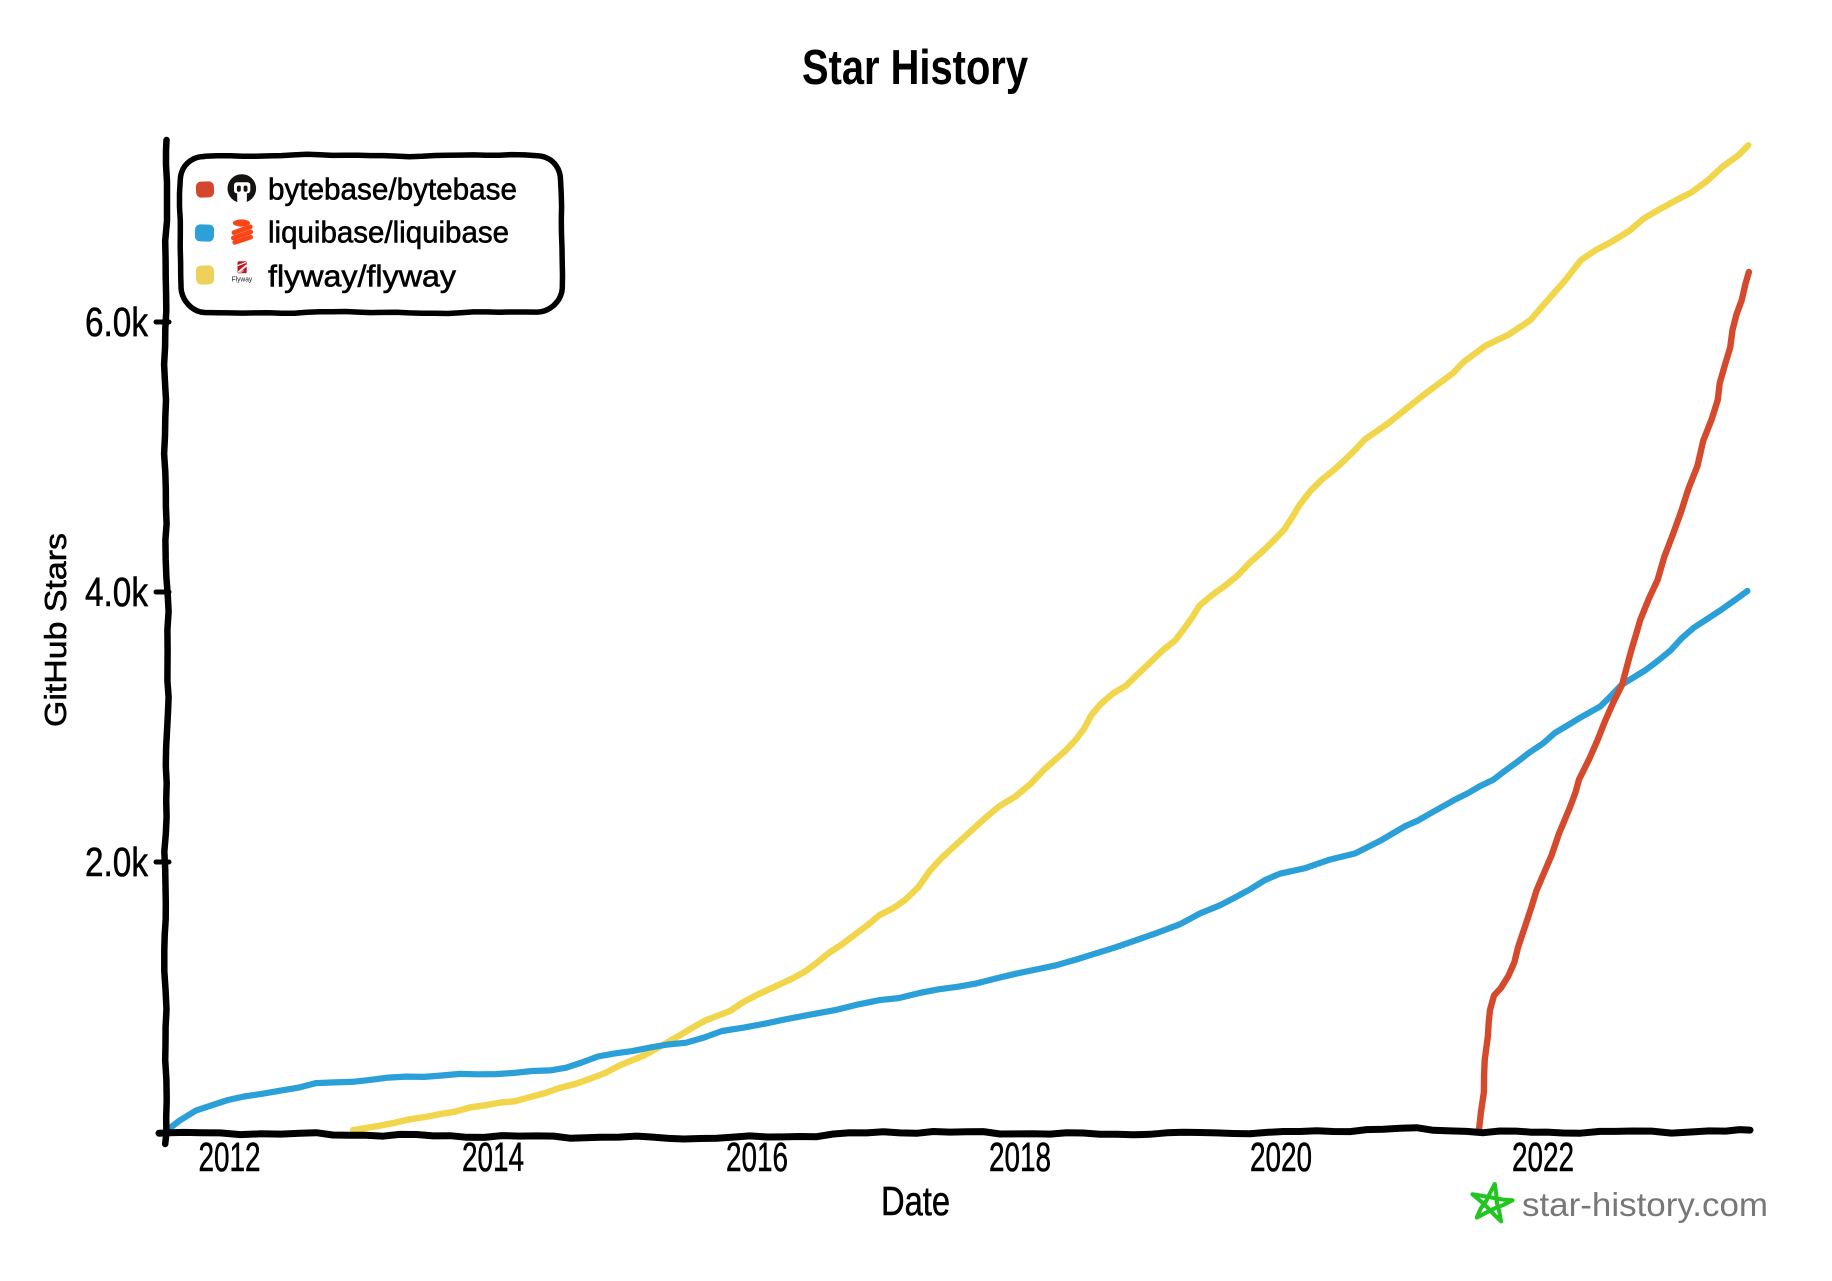 Image resolution: width=1832 pixels, height=1281 pixels. What do you see at coordinates (1645, 1204) in the screenshot?
I see `svg-text: star-history.com` at bounding box center [1645, 1204].